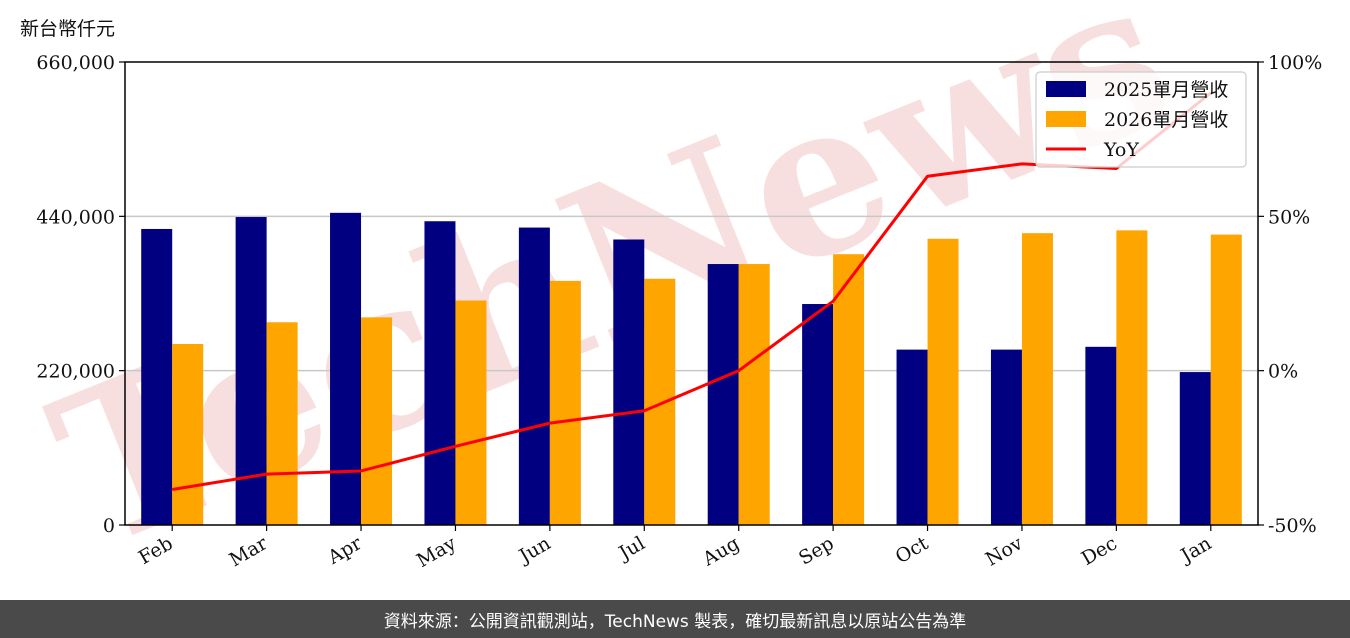  I want to click on bar-2025-may, so click(440, 373).